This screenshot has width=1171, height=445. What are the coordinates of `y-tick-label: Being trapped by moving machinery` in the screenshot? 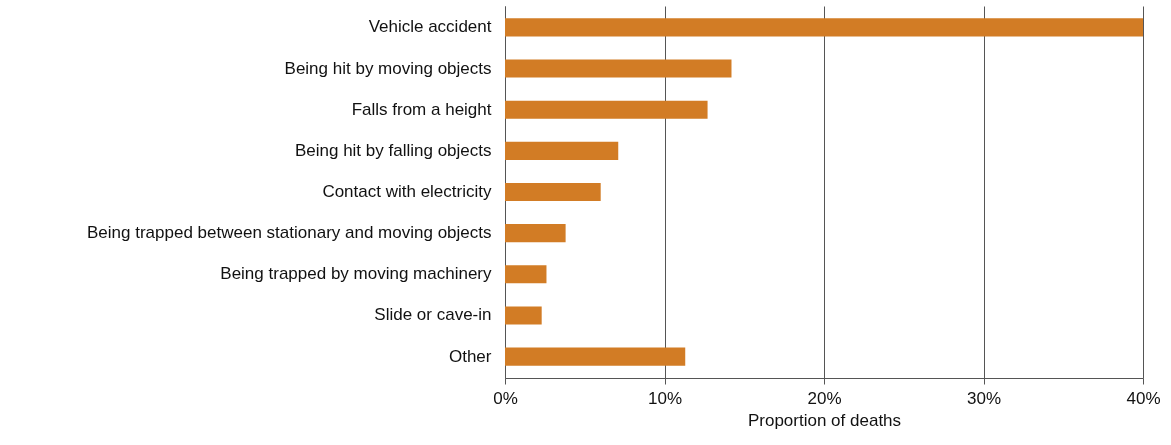 It's located at (356, 274).